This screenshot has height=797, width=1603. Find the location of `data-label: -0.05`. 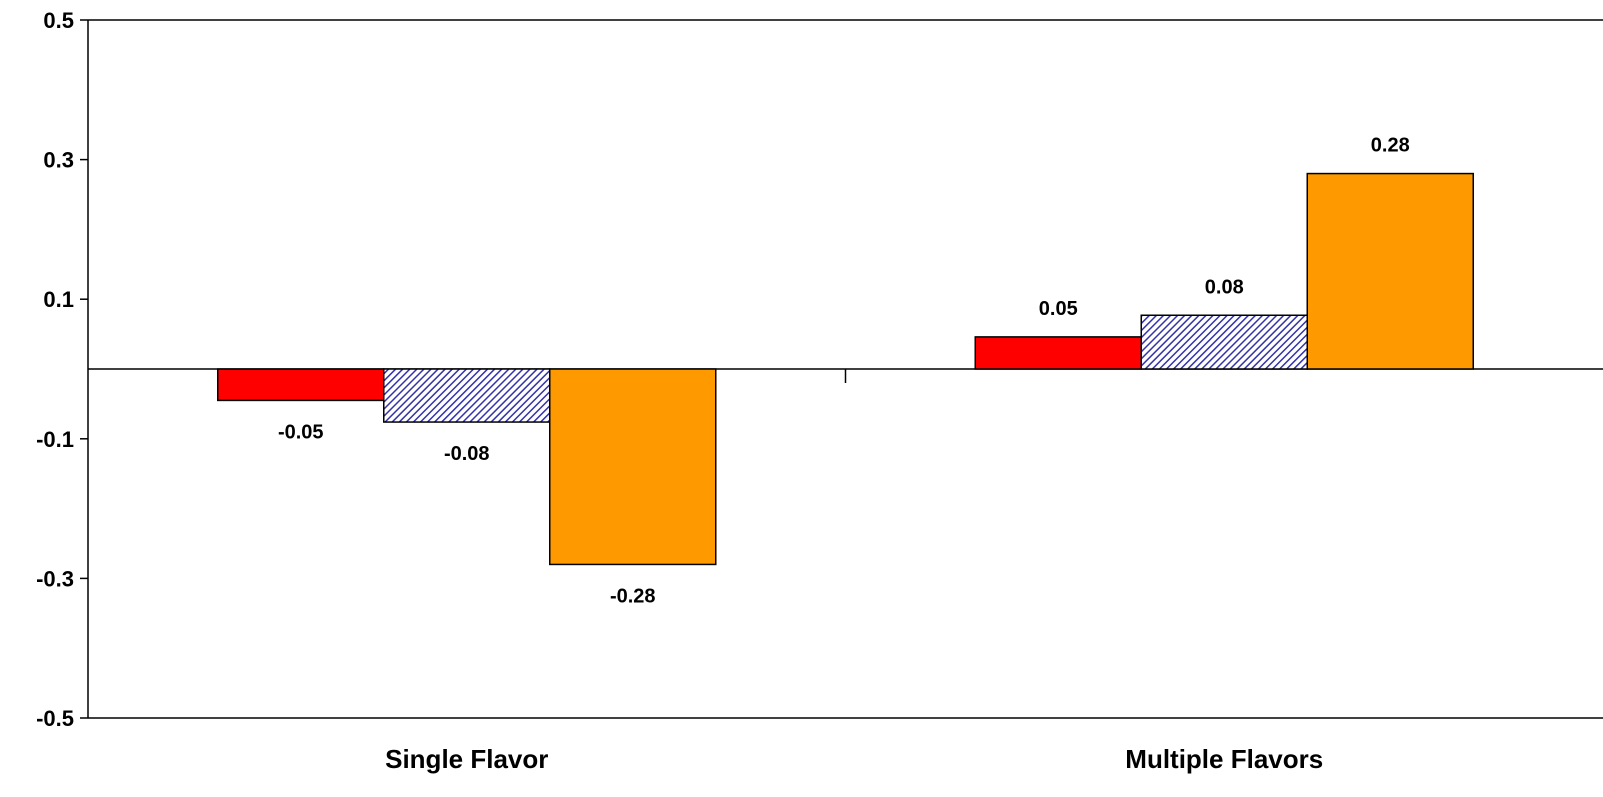

data-label: -0.05 is located at coordinates (301, 432).